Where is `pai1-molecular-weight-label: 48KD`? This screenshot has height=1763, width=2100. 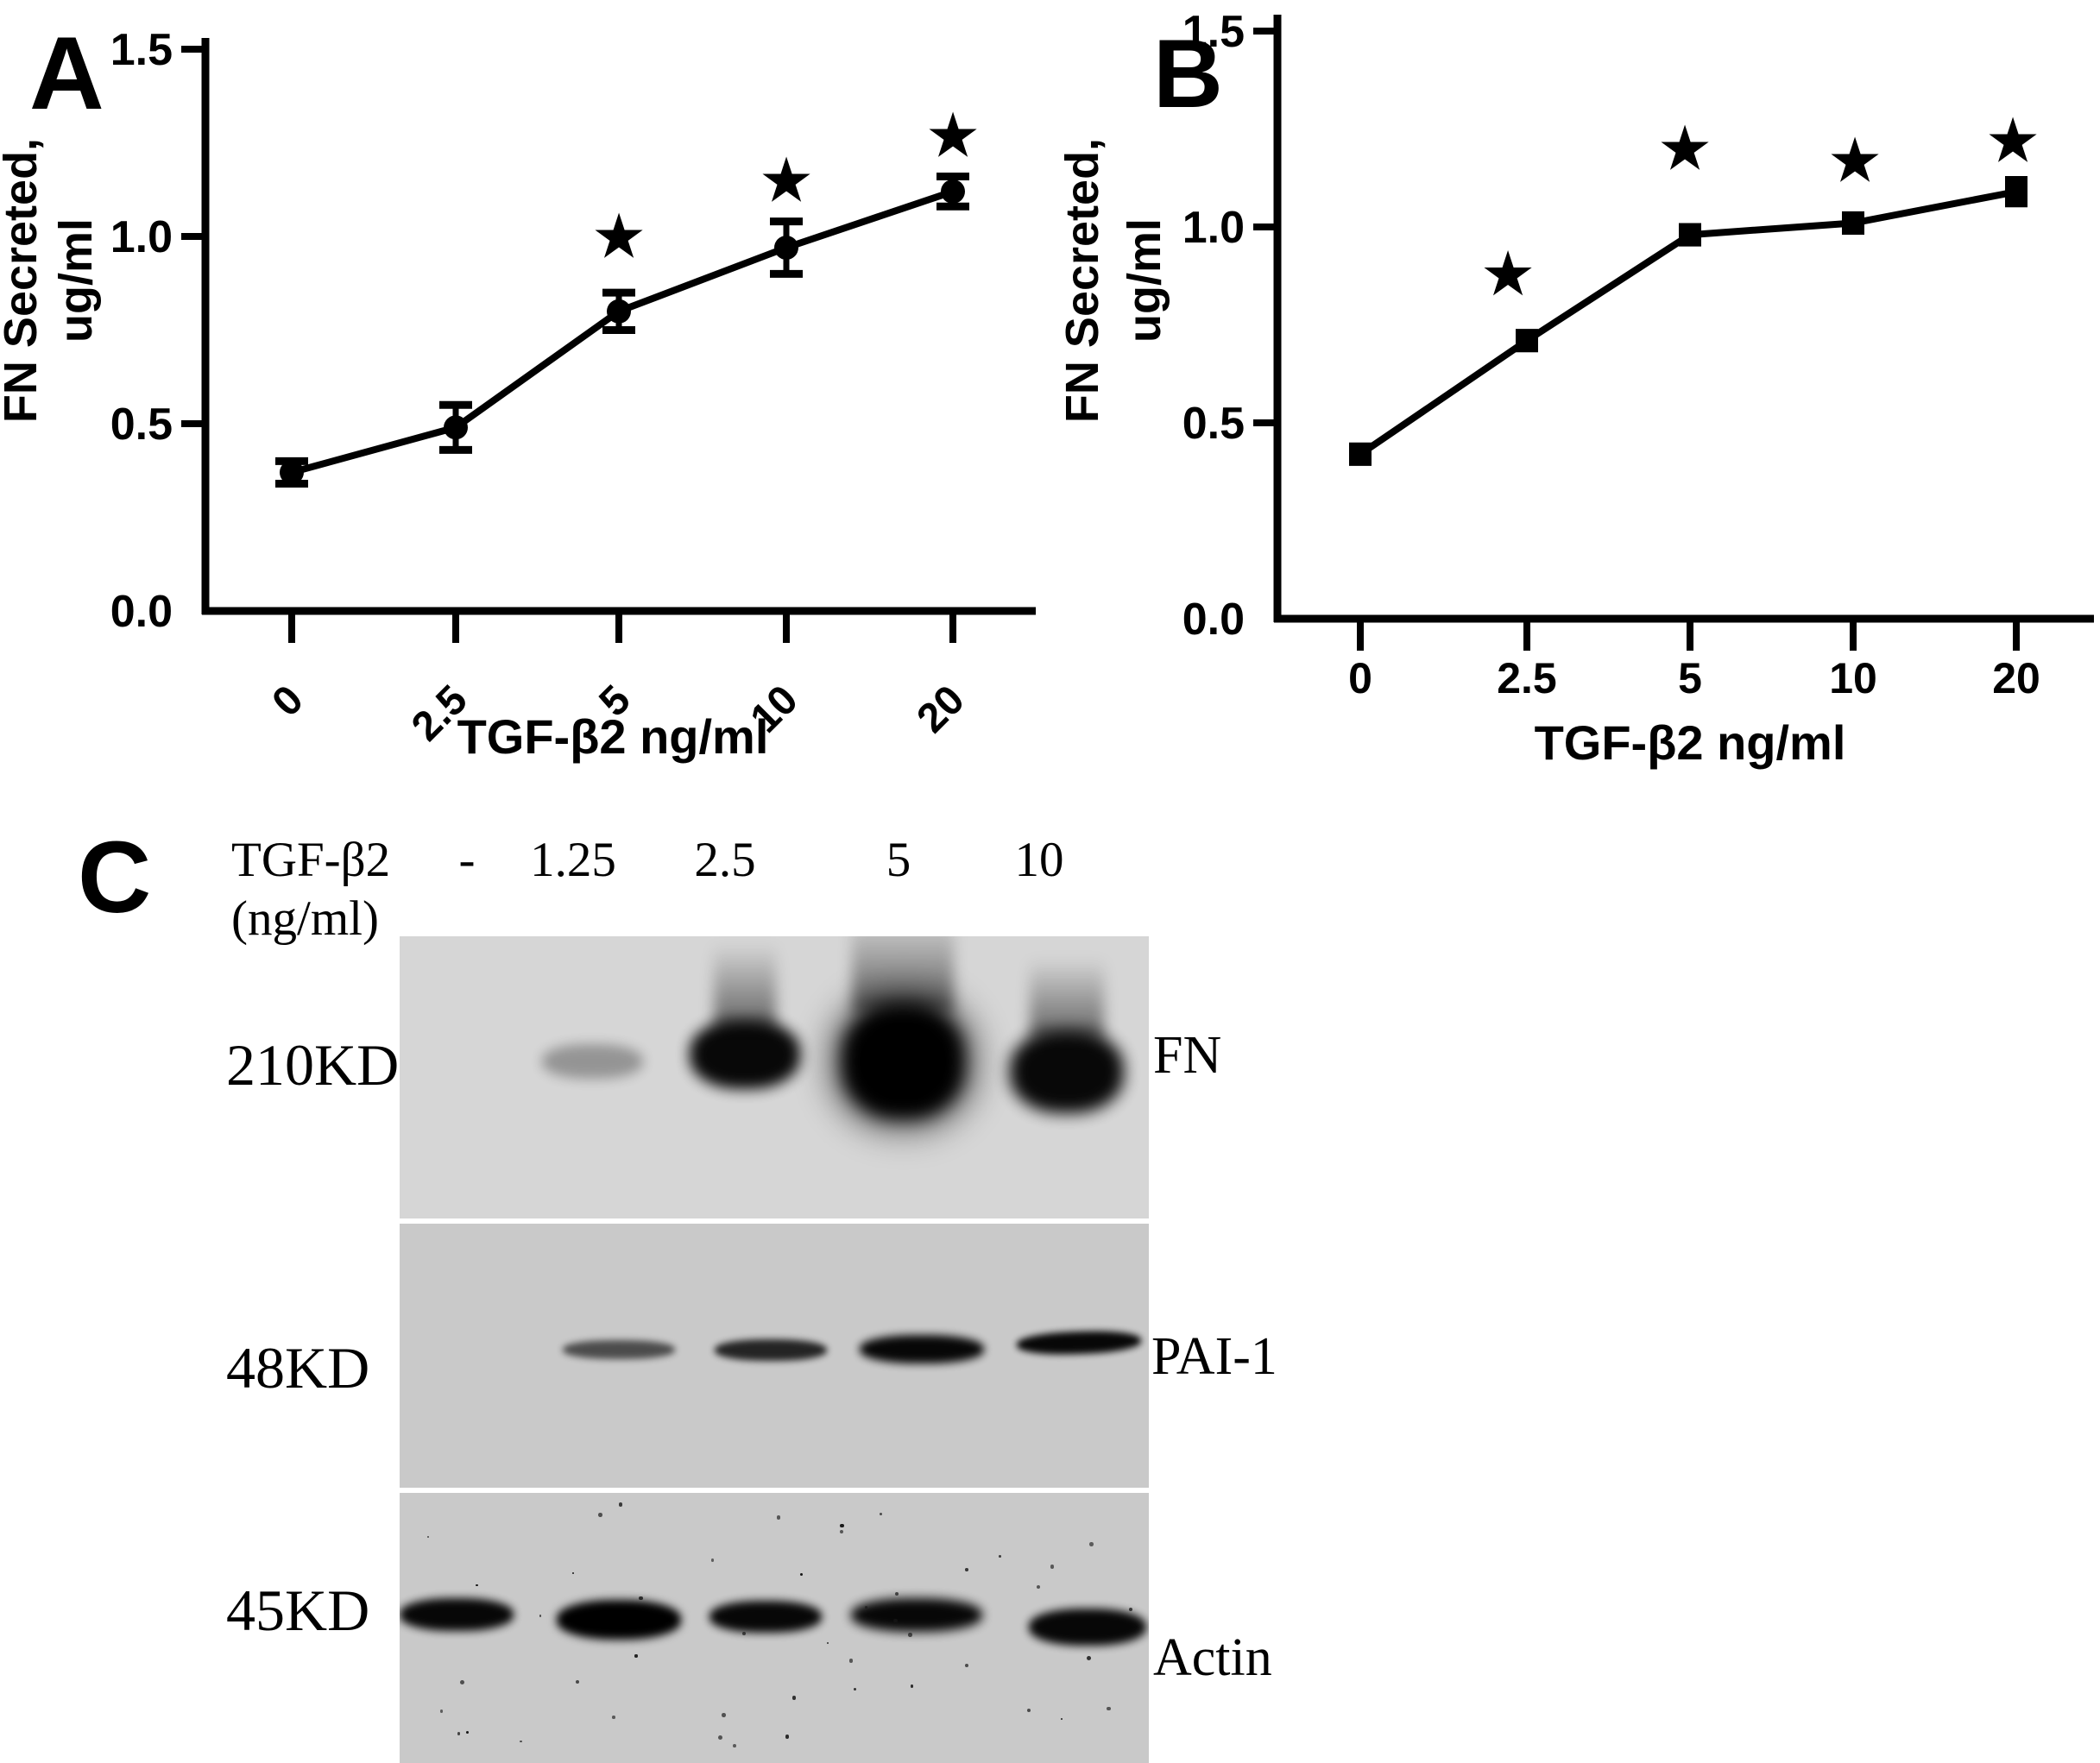
pai1-molecular-weight-label: 48KD is located at coordinates (298, 1368).